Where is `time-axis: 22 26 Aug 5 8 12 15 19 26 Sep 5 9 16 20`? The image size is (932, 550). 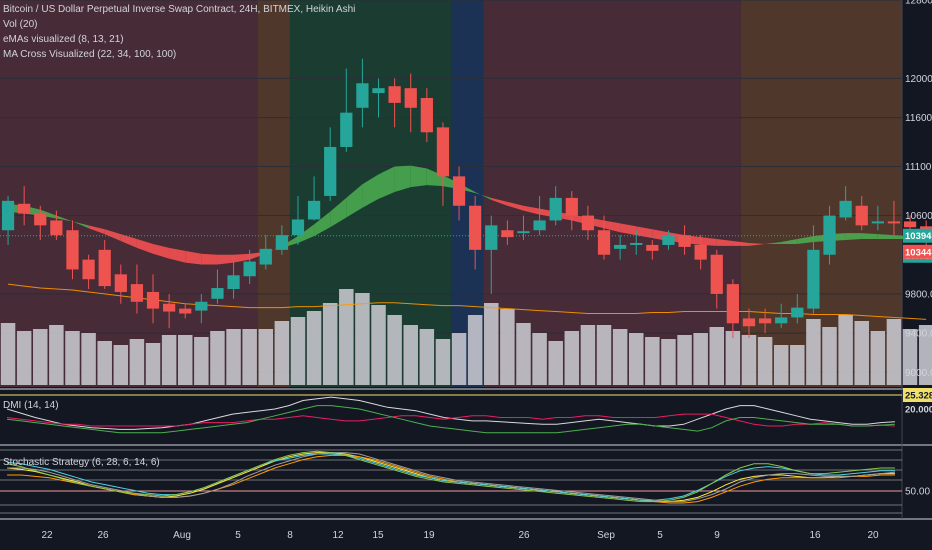
time-axis: 22 26 Aug 5 8 12 15 19 26 Sep 5 9 16 20 is located at coordinates (460, 535).